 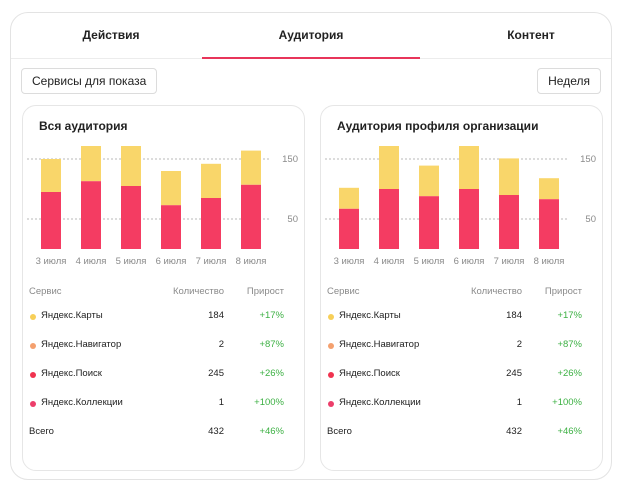 What do you see at coordinates (588, 159) in the screenshot?
I see `y-tick-label: 150` at bounding box center [588, 159].